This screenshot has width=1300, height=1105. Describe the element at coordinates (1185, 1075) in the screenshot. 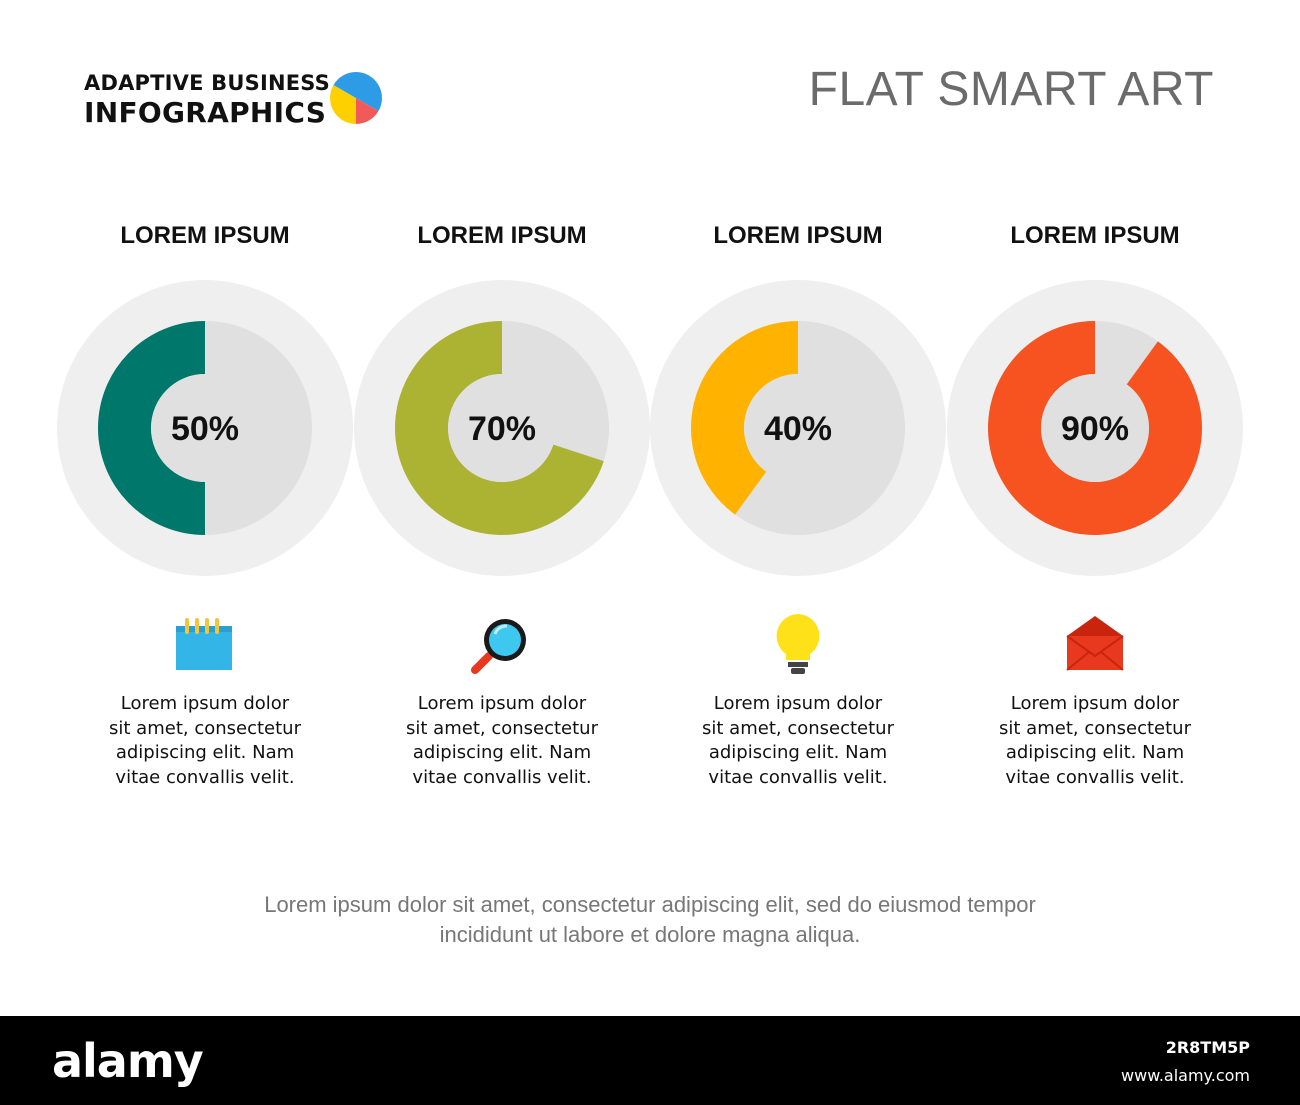

I see `watermark-site: www.alamy.com` at that location.